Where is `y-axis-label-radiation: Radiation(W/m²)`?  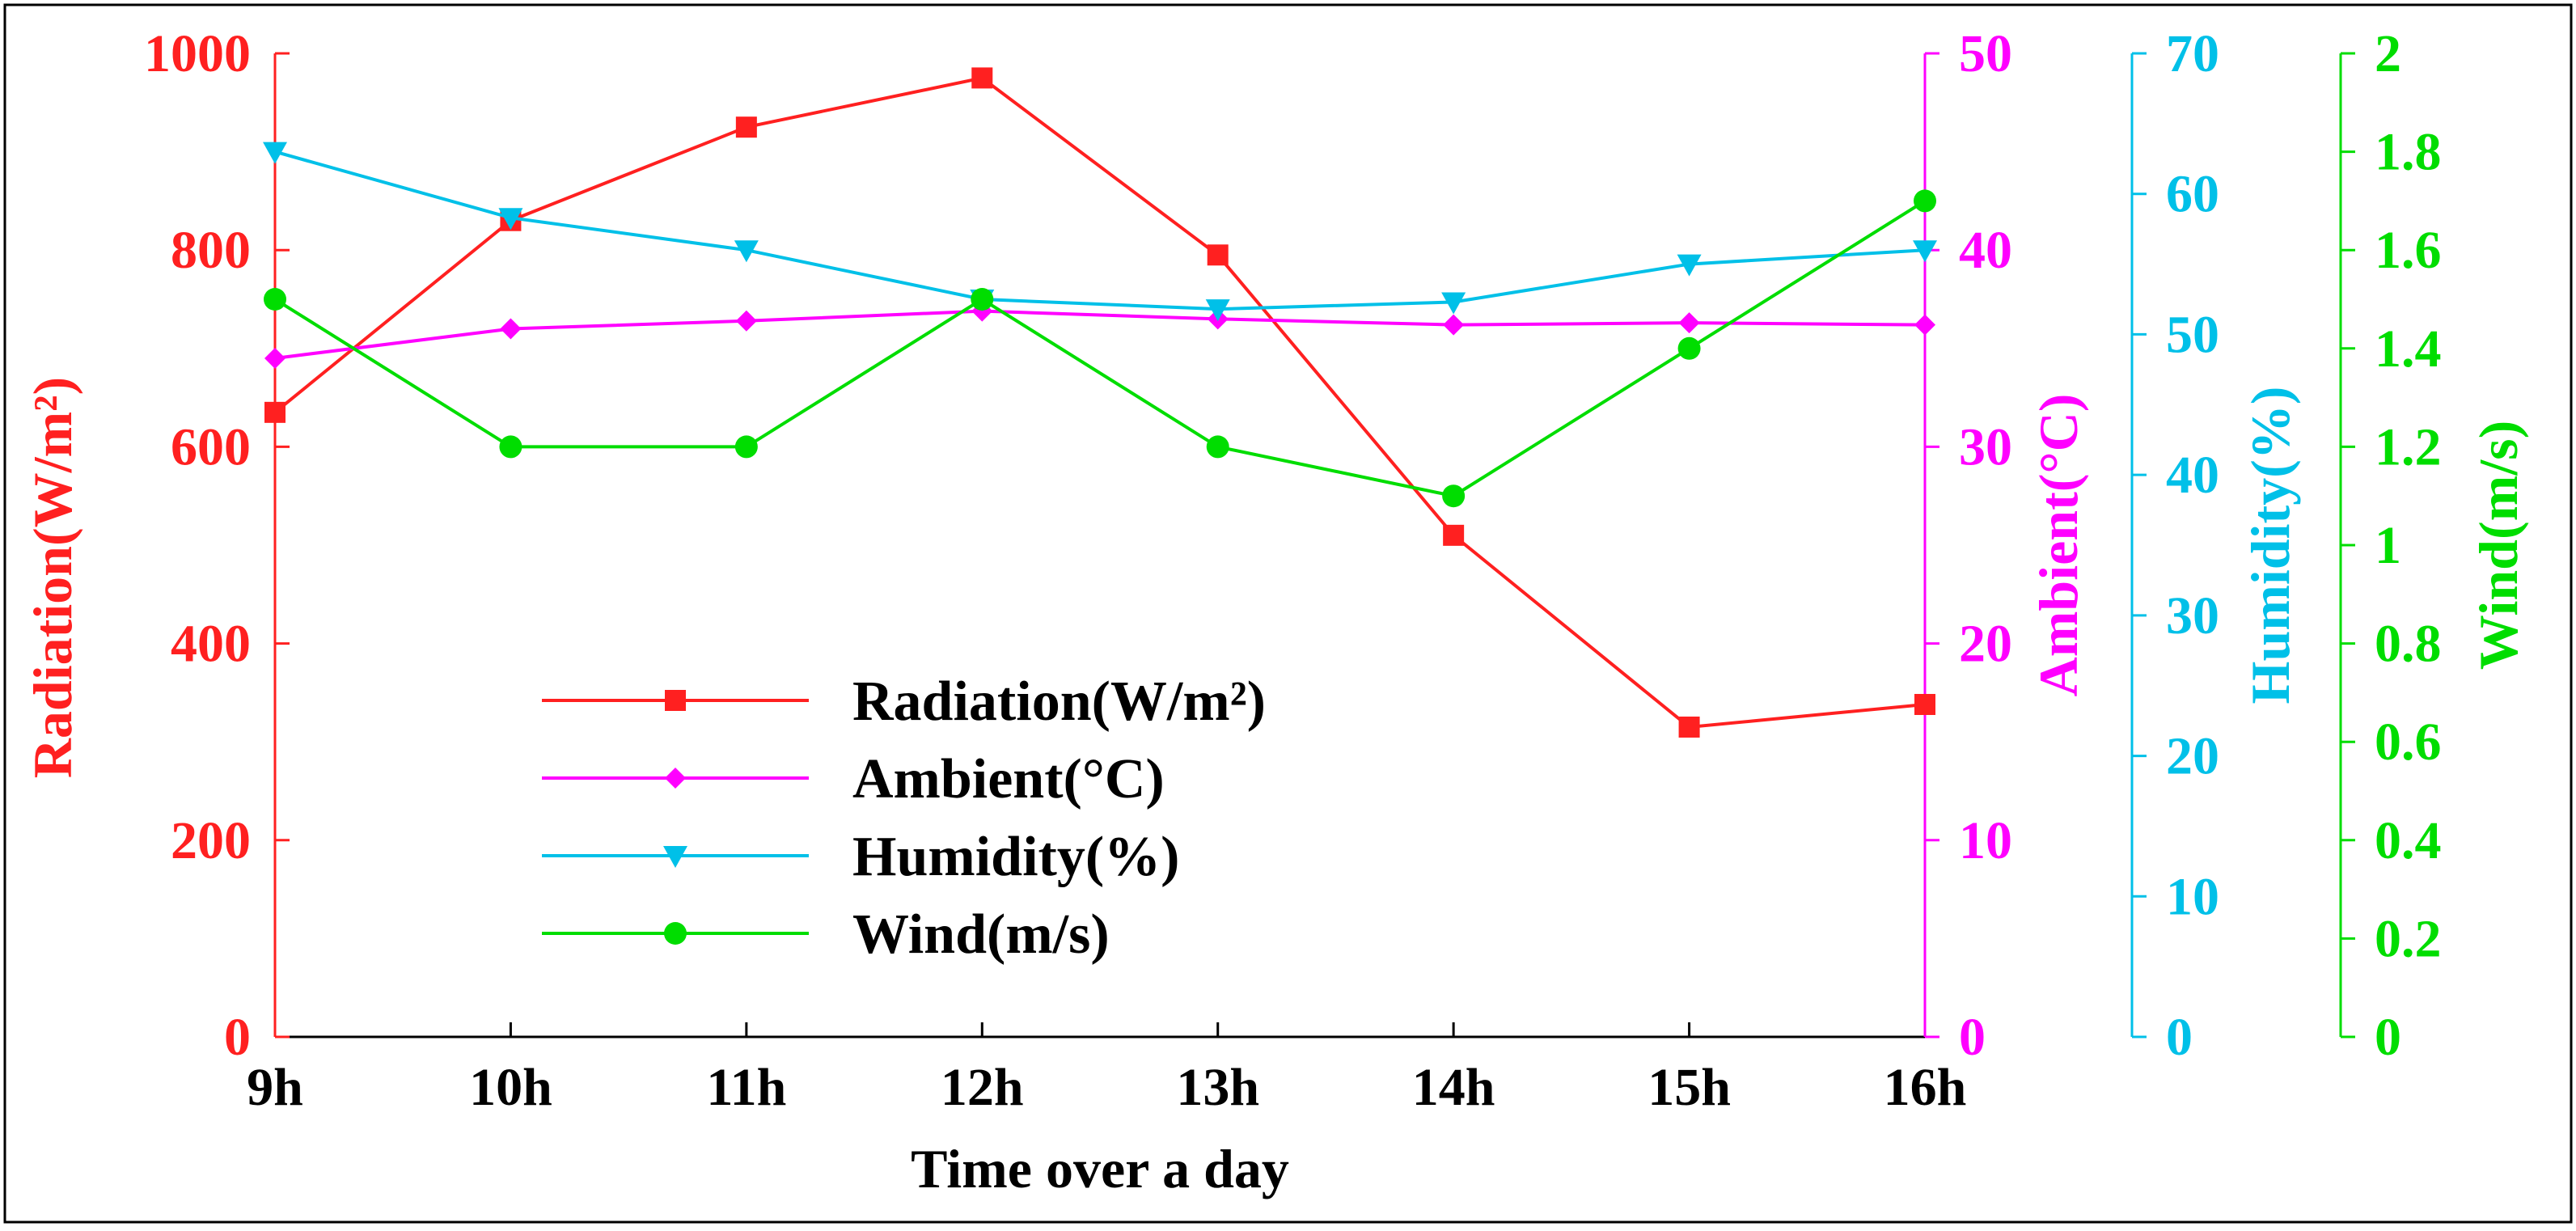 y-axis-label-radiation: Radiation(W/m²) is located at coordinates (53, 577).